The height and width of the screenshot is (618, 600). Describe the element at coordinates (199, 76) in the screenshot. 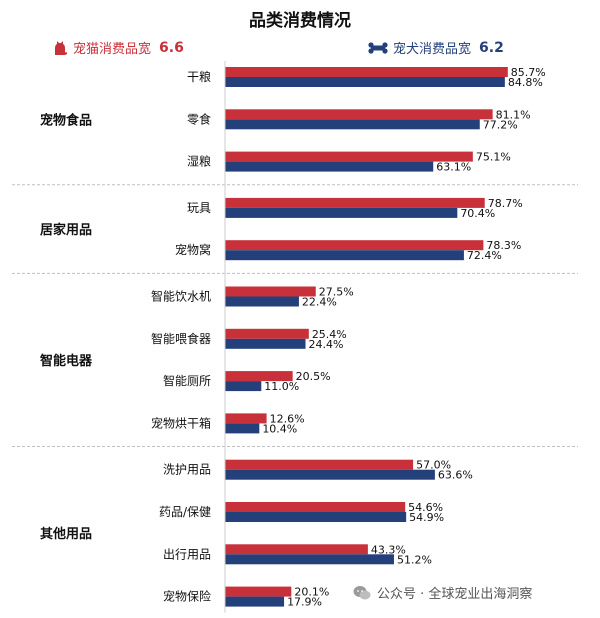

I see `category-label: 干粮` at that location.